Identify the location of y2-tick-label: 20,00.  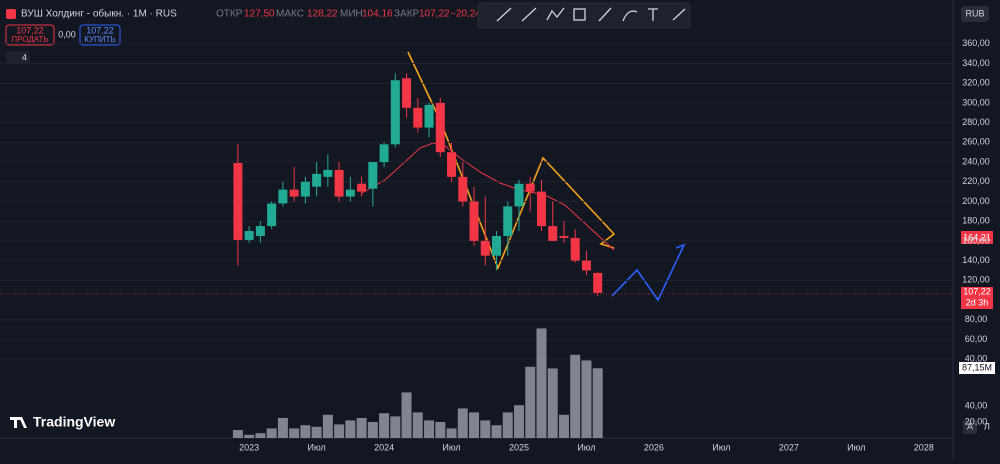
(976, 421).